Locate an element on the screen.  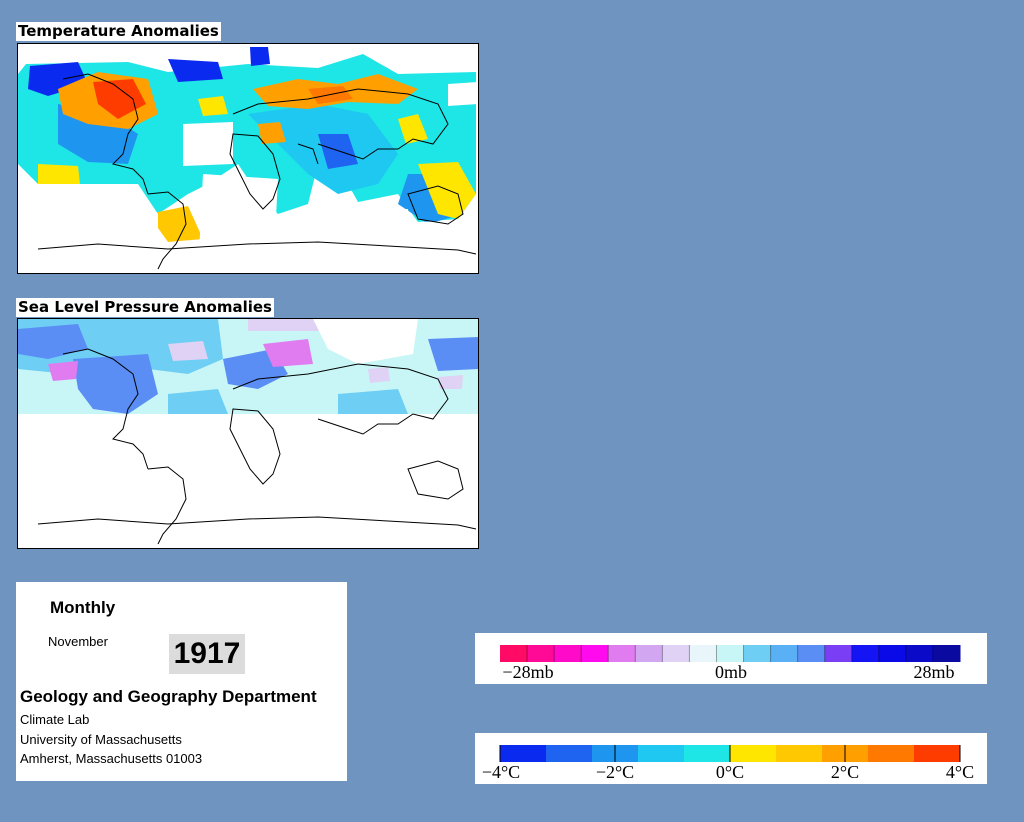
pressure-legend: −28mb 0mb 28mb is located at coordinates (731, 658).